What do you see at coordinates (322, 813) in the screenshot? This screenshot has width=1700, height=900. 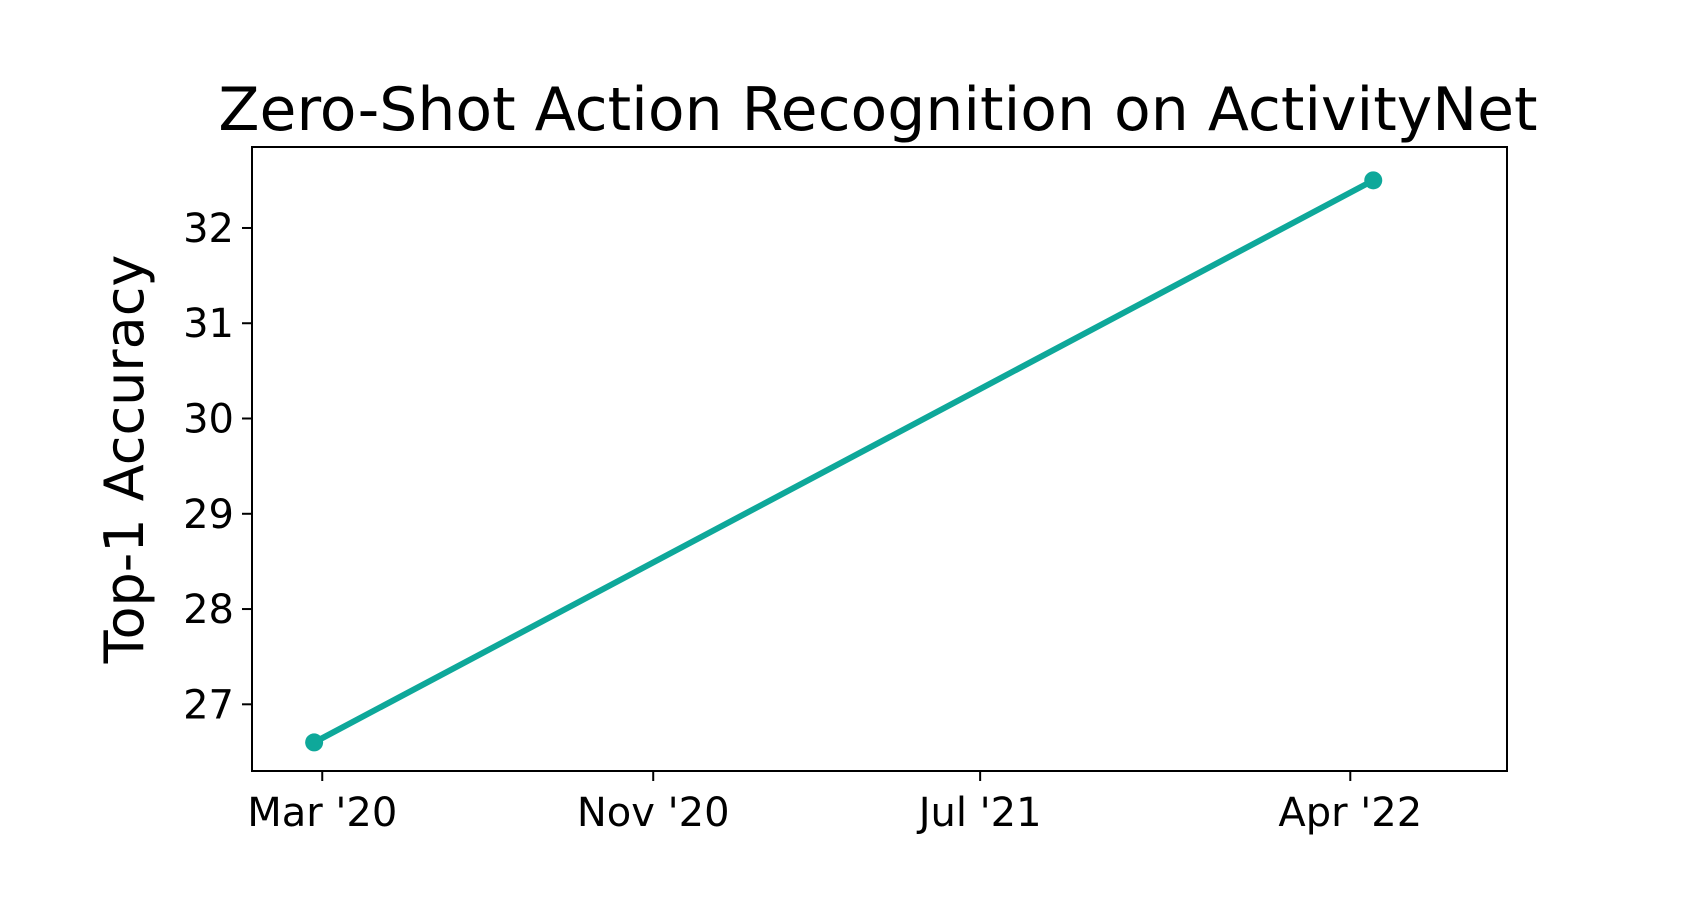 I see `x-tick-label: Mar '20` at bounding box center [322, 813].